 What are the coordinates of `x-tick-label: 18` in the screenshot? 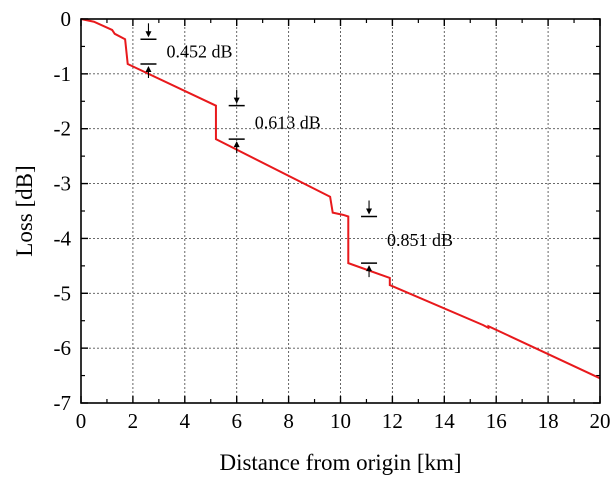 It's located at (548, 421).